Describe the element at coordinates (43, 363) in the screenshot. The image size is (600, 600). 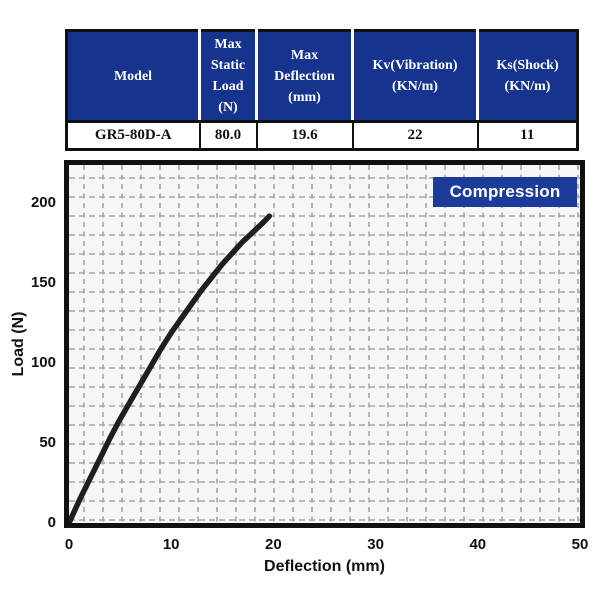
I see `y-tick-label: 100` at that location.